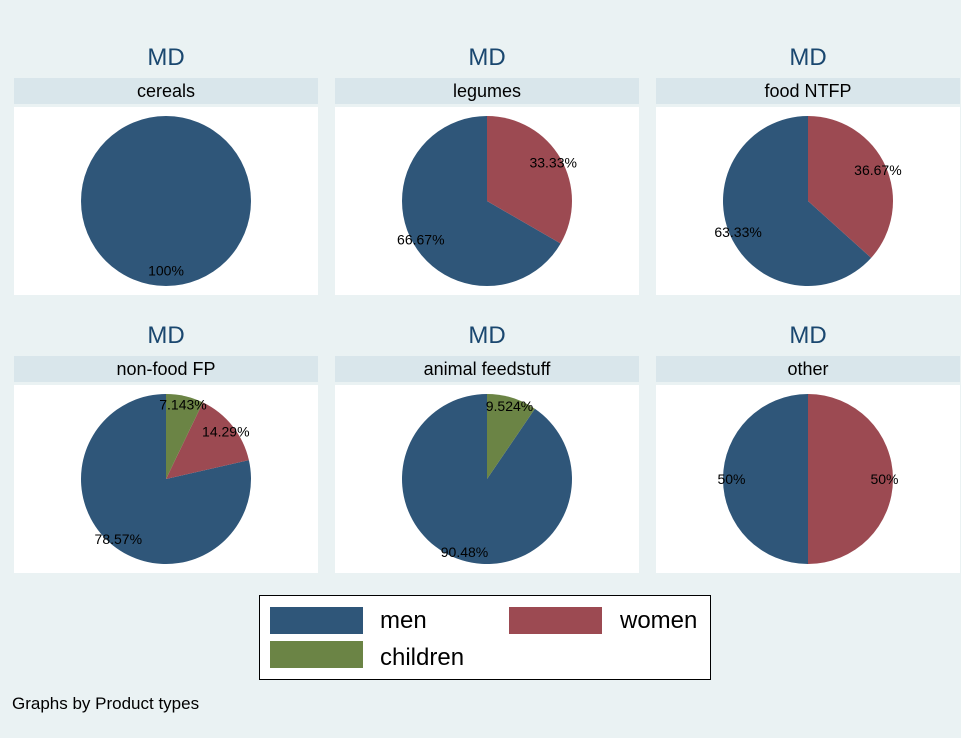 Image resolution: width=961 pixels, height=738 pixels. Describe the element at coordinates (877, 170) in the screenshot. I see `slice-label-women: 36.67%` at that location.